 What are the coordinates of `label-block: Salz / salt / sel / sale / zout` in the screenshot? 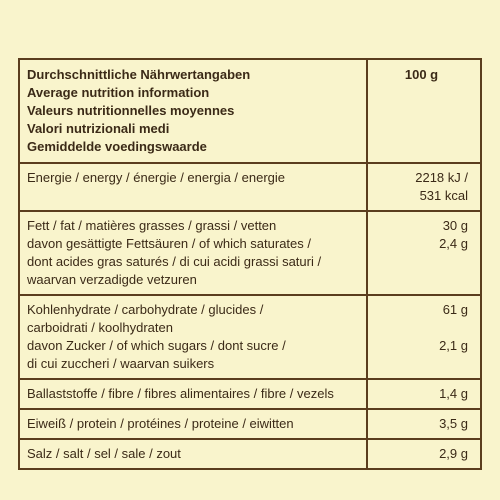 It's located at (193, 454).